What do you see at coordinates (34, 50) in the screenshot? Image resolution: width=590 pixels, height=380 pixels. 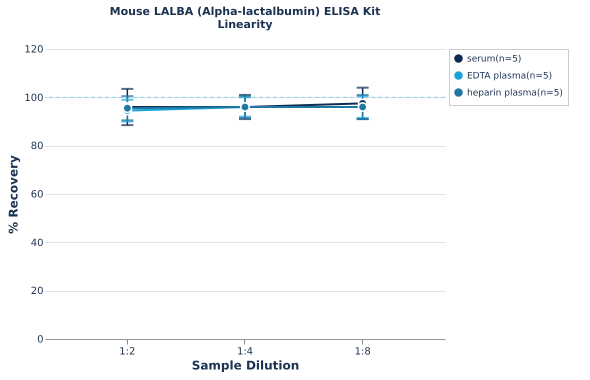 I see `y-tick-label: 120` at bounding box center [34, 50].